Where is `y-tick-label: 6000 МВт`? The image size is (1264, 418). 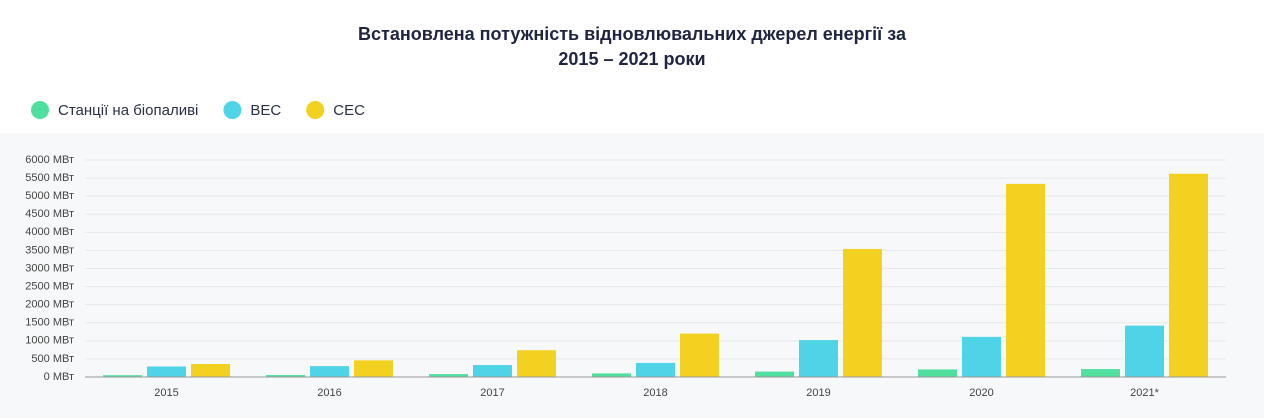 y-tick-label: 6000 МВт is located at coordinates (49, 160).